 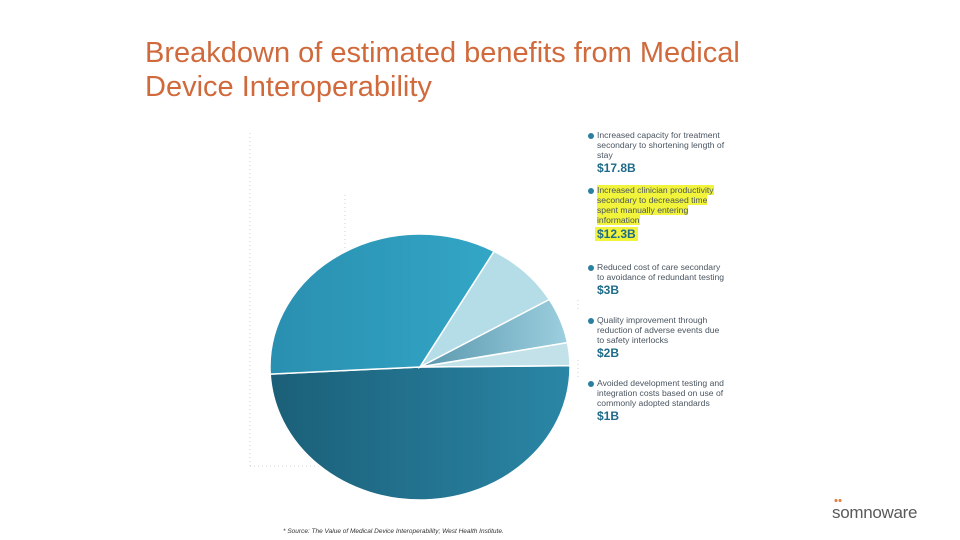 What do you see at coordinates (616, 234) in the screenshot?
I see `legend-value: $12.3B` at bounding box center [616, 234].